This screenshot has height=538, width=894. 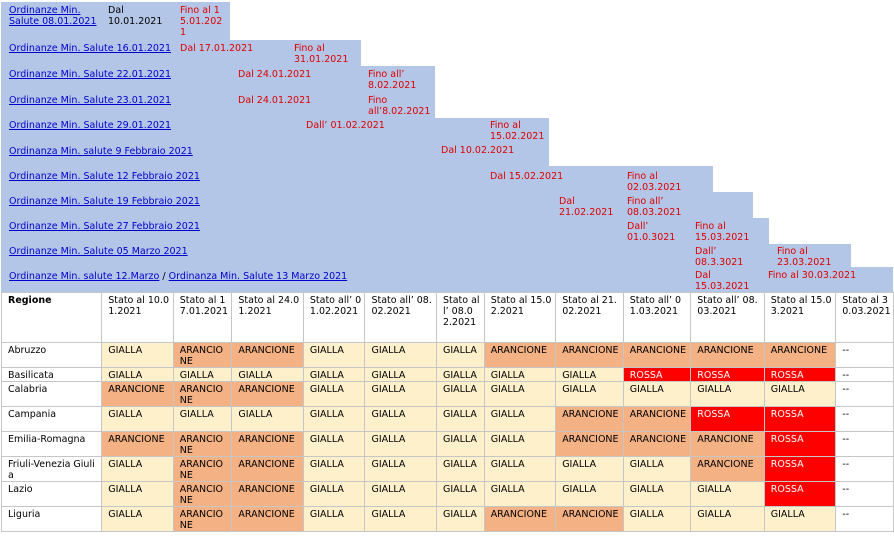 What do you see at coordinates (90, 125) in the screenshot?
I see `ordinanza-link: Ordinanze Min. Salute 29.01.2021` at bounding box center [90, 125].